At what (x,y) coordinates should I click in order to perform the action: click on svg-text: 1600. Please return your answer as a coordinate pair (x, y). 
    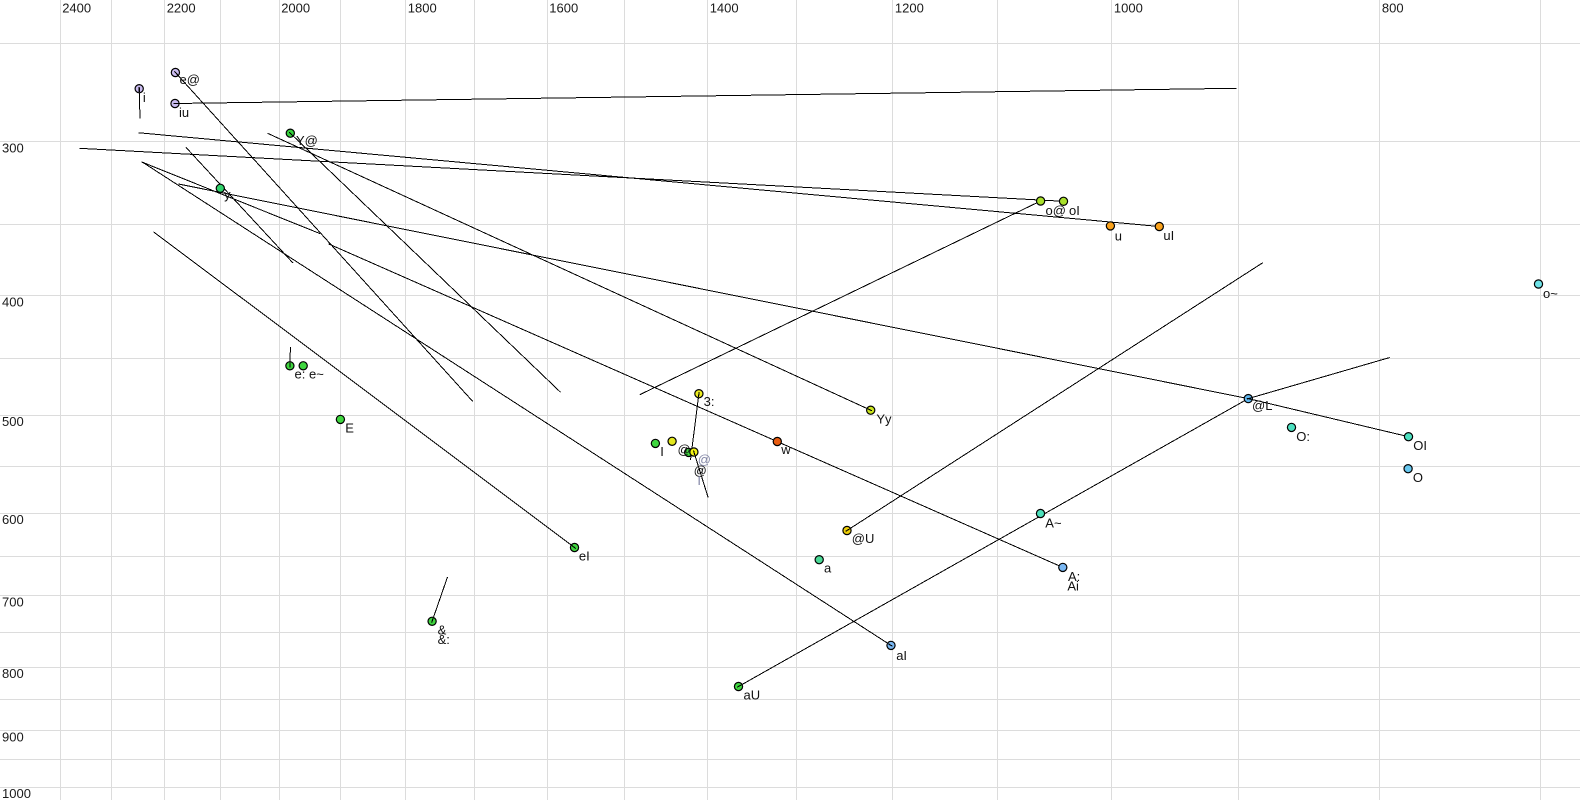
    Looking at the image, I should click on (563, 8).